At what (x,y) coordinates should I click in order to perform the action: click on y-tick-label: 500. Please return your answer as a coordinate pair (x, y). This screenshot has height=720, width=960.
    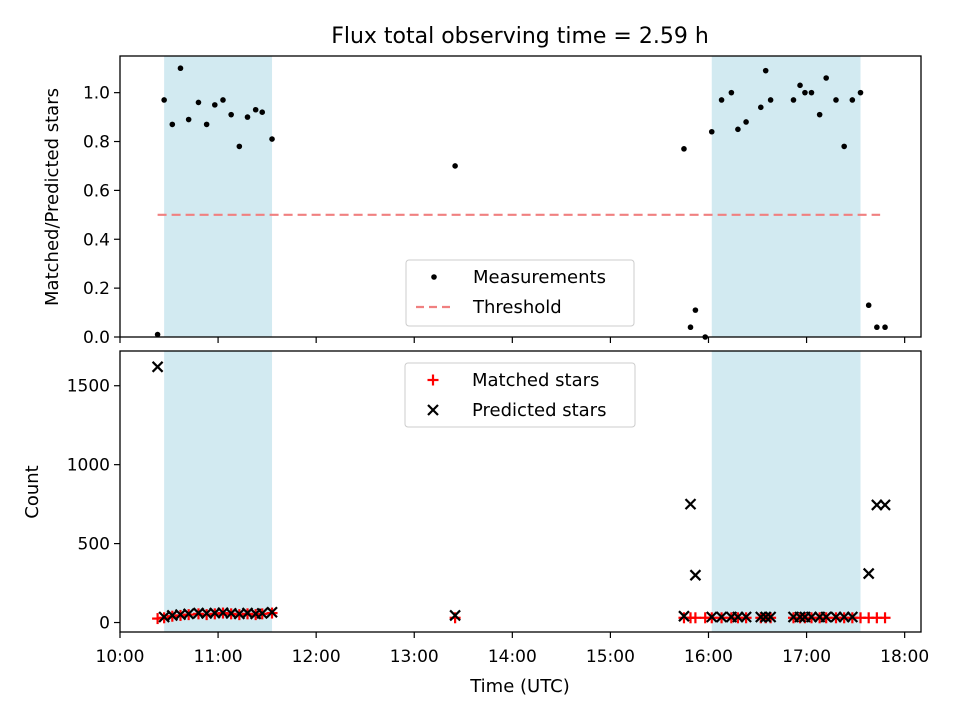
    Looking at the image, I should click on (94, 545).